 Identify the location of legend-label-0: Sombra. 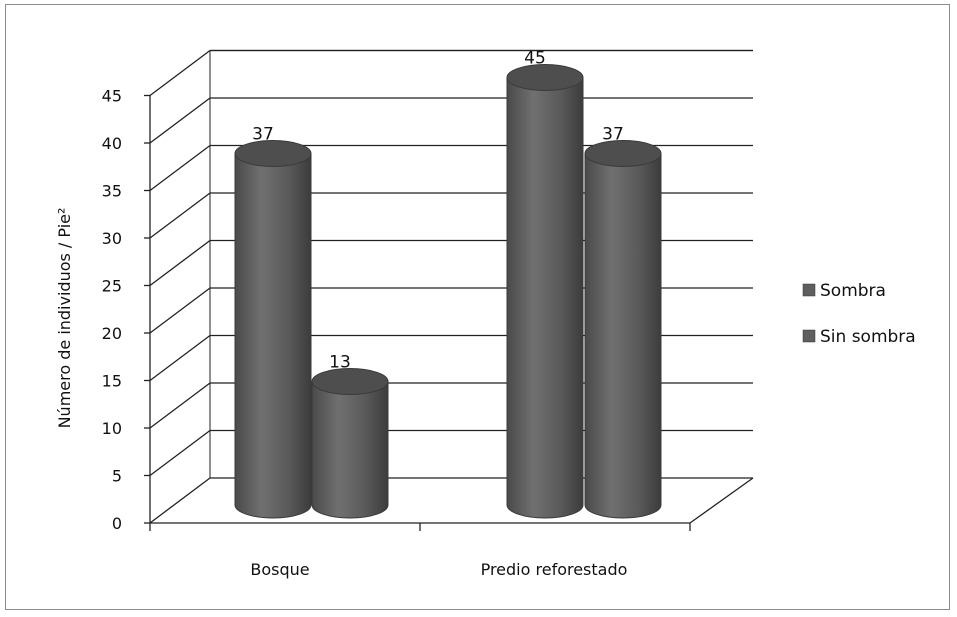
(853, 291).